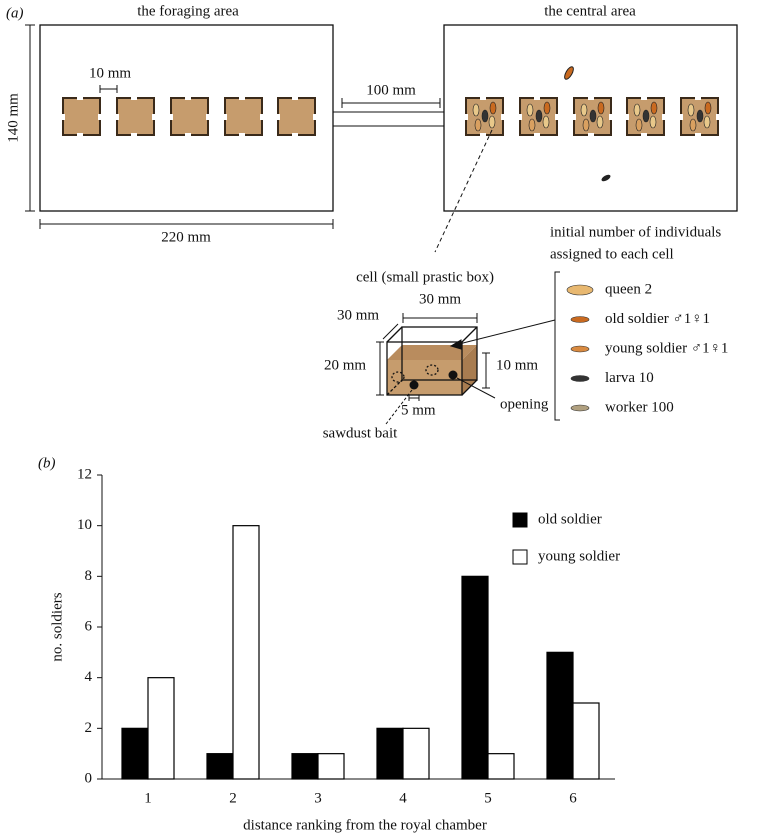 This screenshot has height=836, width=767. I want to click on x-tick-label: 2, so click(233, 798).